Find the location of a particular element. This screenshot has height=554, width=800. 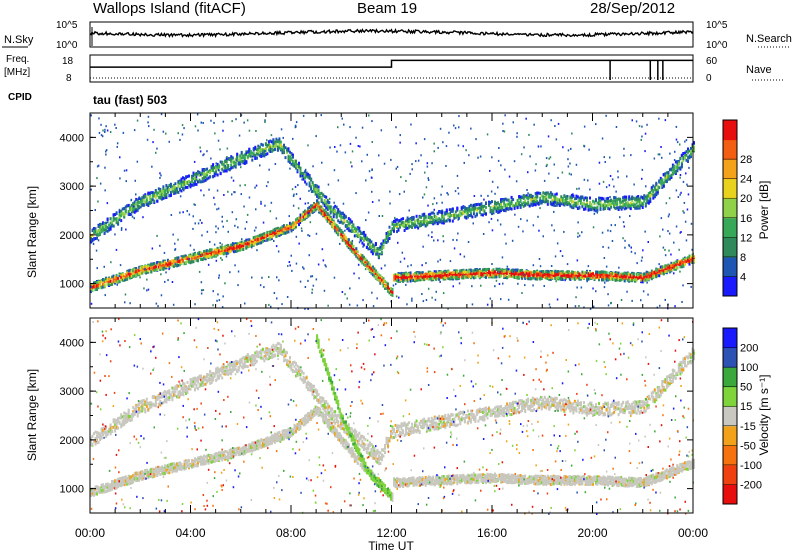

x-tick-label: 16:00 is located at coordinates (492, 533).